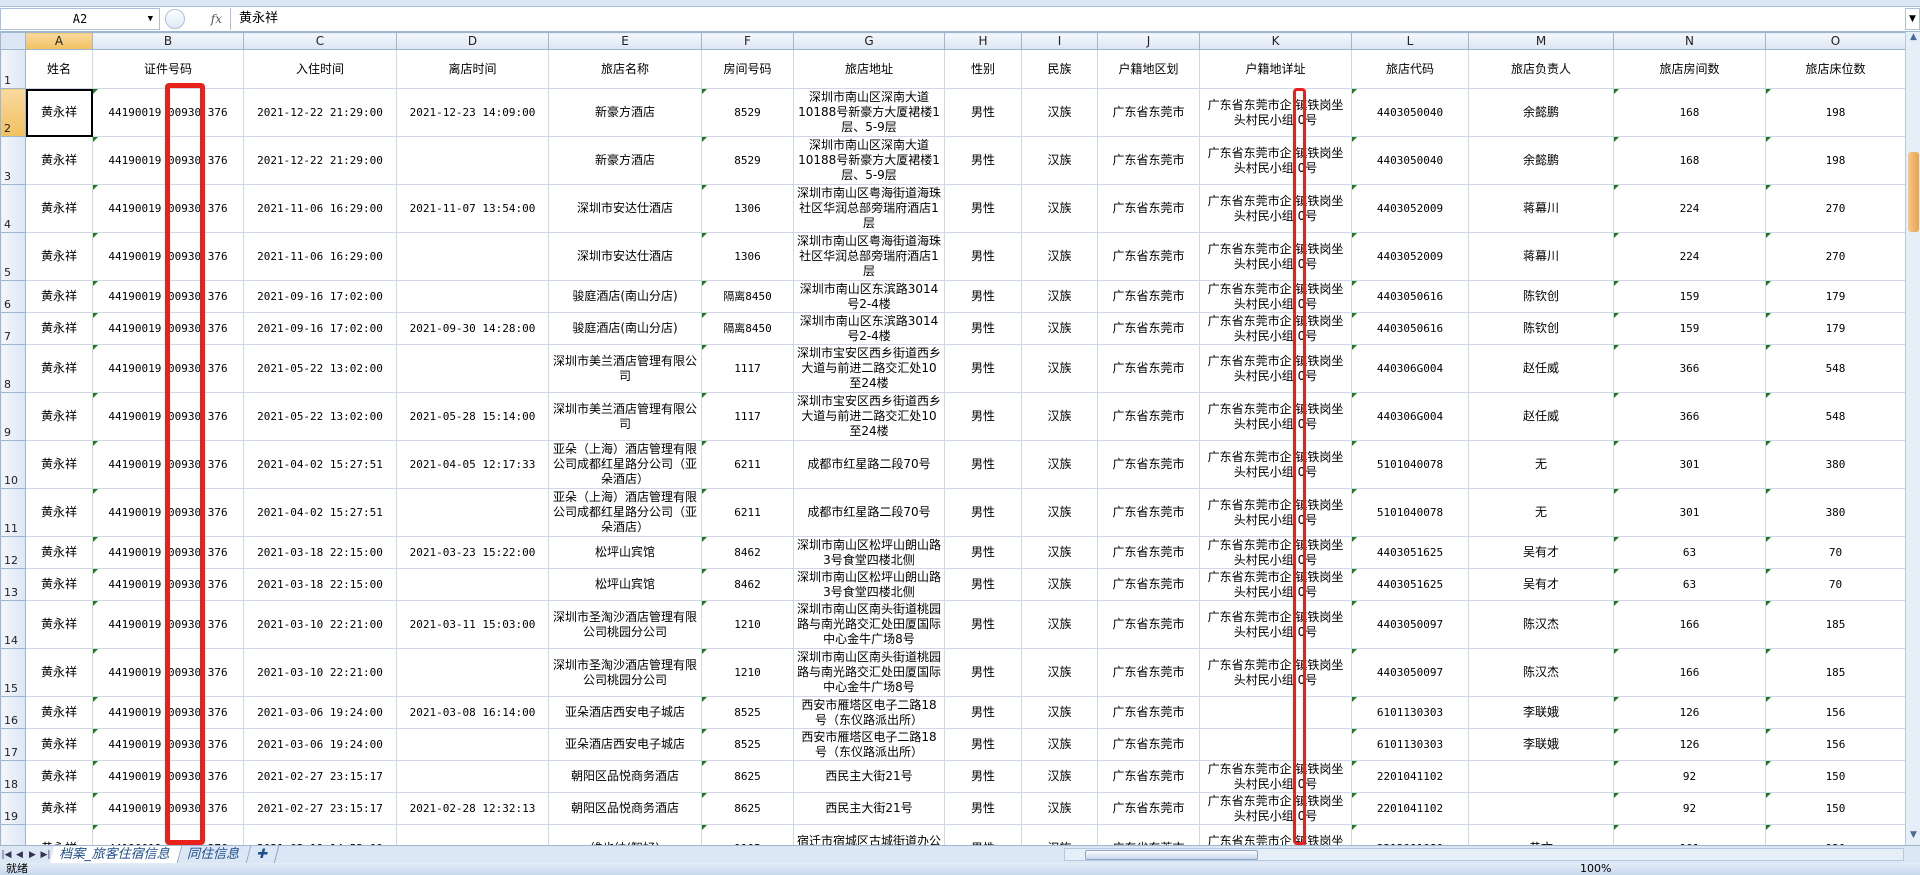 Image resolution: width=1920 pixels, height=875 pixels. What do you see at coordinates (1835, 776) in the screenshot?
I see `cell-o: 150` at bounding box center [1835, 776].